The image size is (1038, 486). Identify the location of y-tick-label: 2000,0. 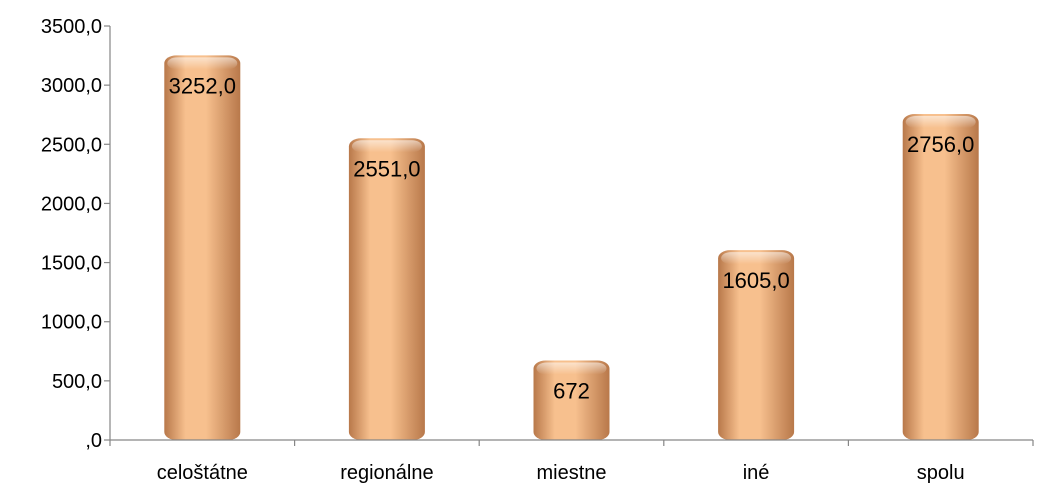
(71, 204).